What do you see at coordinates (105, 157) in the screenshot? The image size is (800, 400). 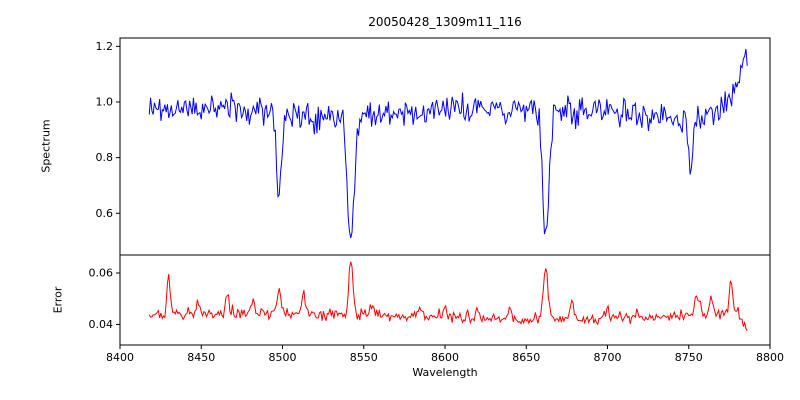 I see `spectrum-y-tick-label: 0.8` at bounding box center [105, 157].